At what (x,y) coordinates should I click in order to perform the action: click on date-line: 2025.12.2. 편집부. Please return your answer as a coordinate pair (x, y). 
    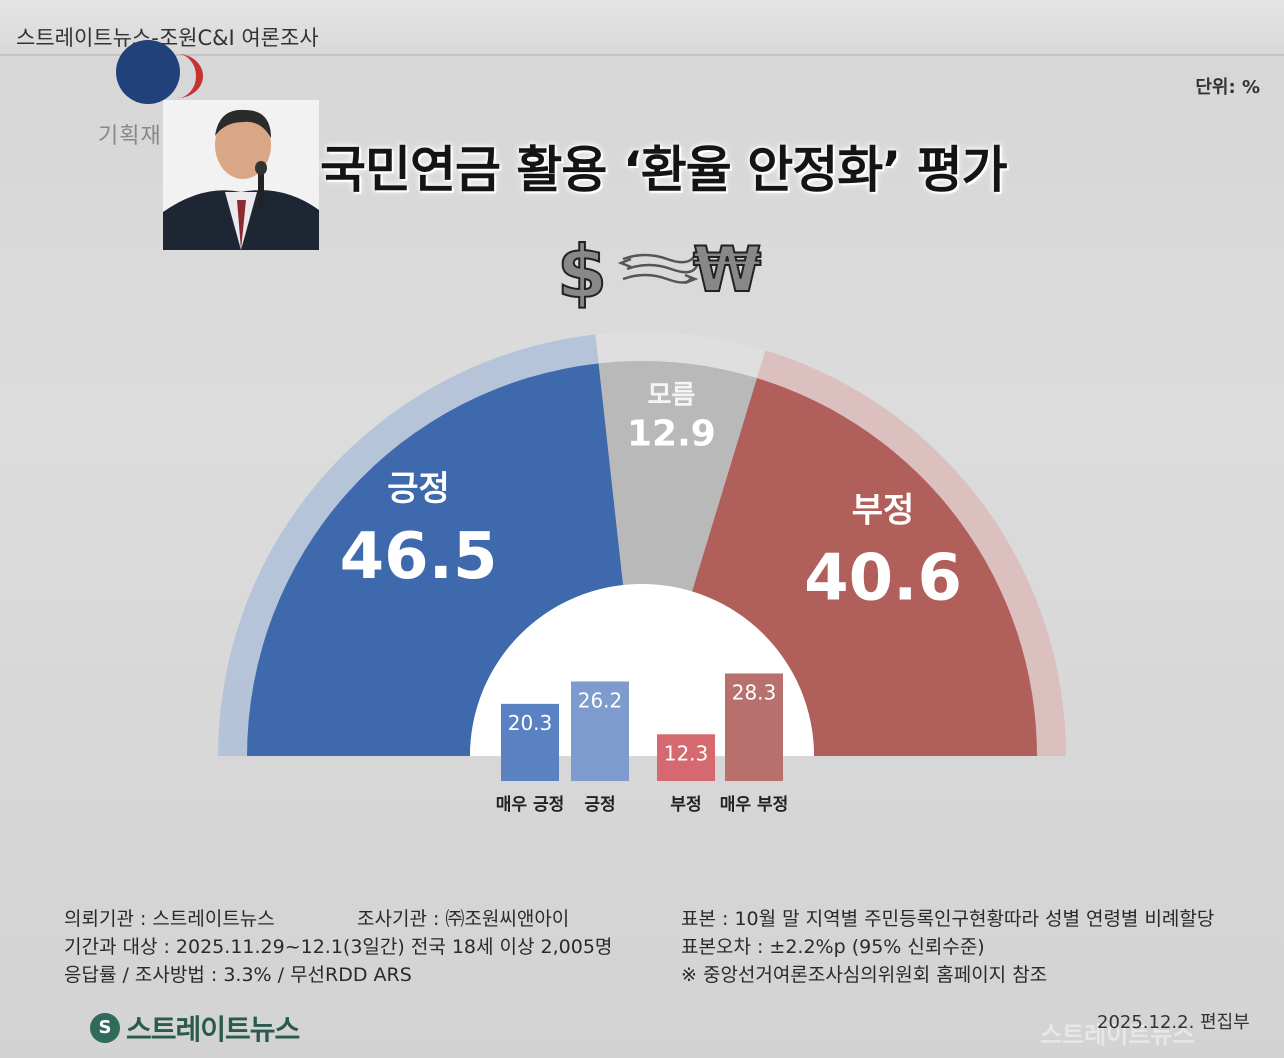
    Looking at the image, I should click on (1173, 1022).